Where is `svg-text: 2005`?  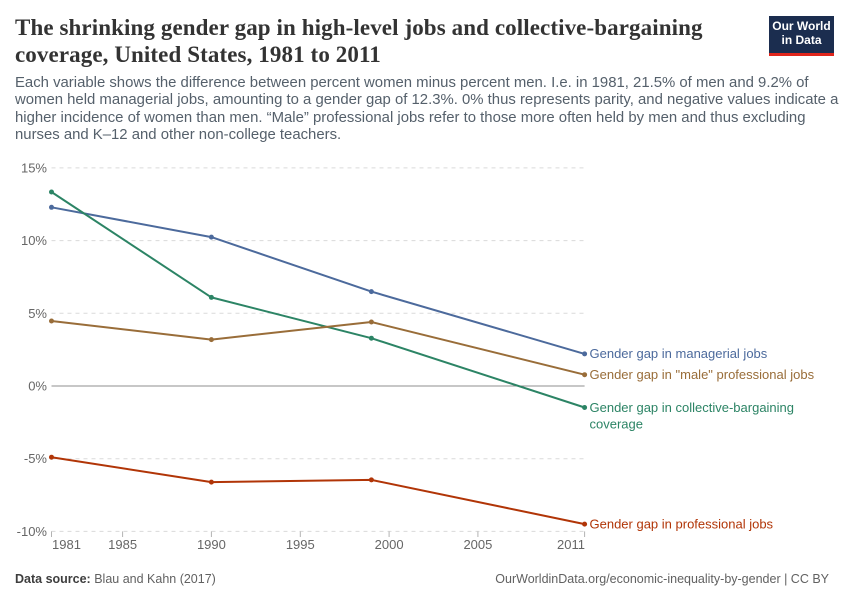
svg-text: 2005 is located at coordinates (477, 544).